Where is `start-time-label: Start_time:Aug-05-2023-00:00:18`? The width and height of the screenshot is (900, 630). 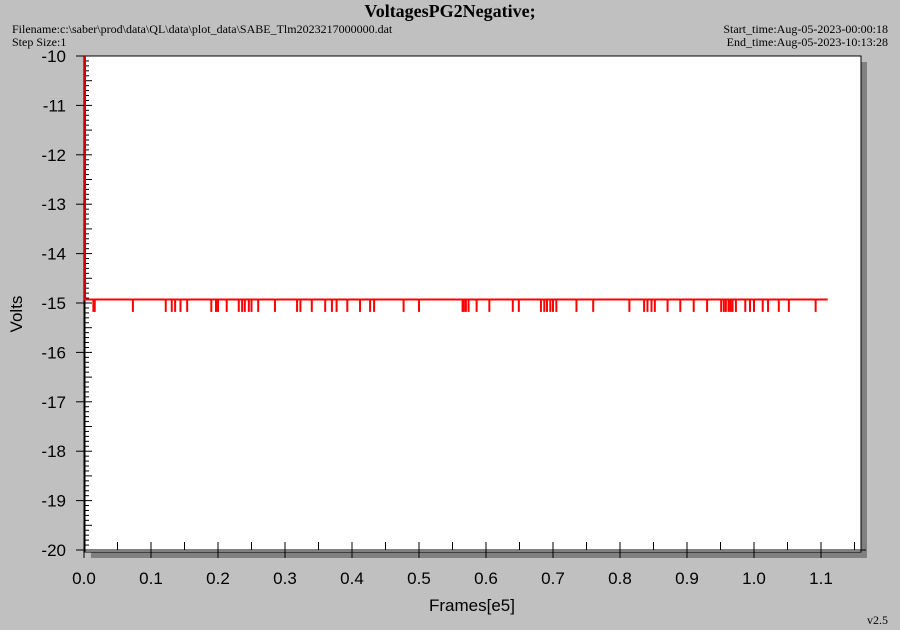
start-time-label: Start_time:Aug-05-2023-00:00:18 is located at coordinates (805, 29).